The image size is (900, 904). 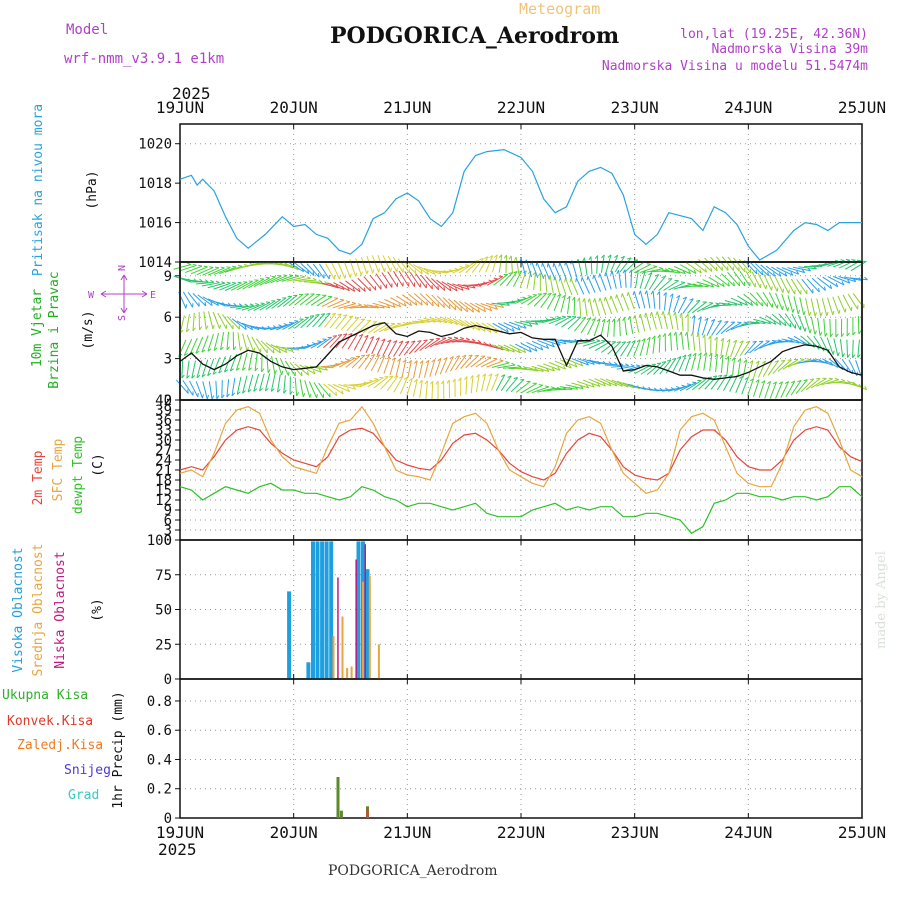 What do you see at coordinates (367, 813) in the screenshot?
I see `bar-konvek-kisa` at bounding box center [367, 813].